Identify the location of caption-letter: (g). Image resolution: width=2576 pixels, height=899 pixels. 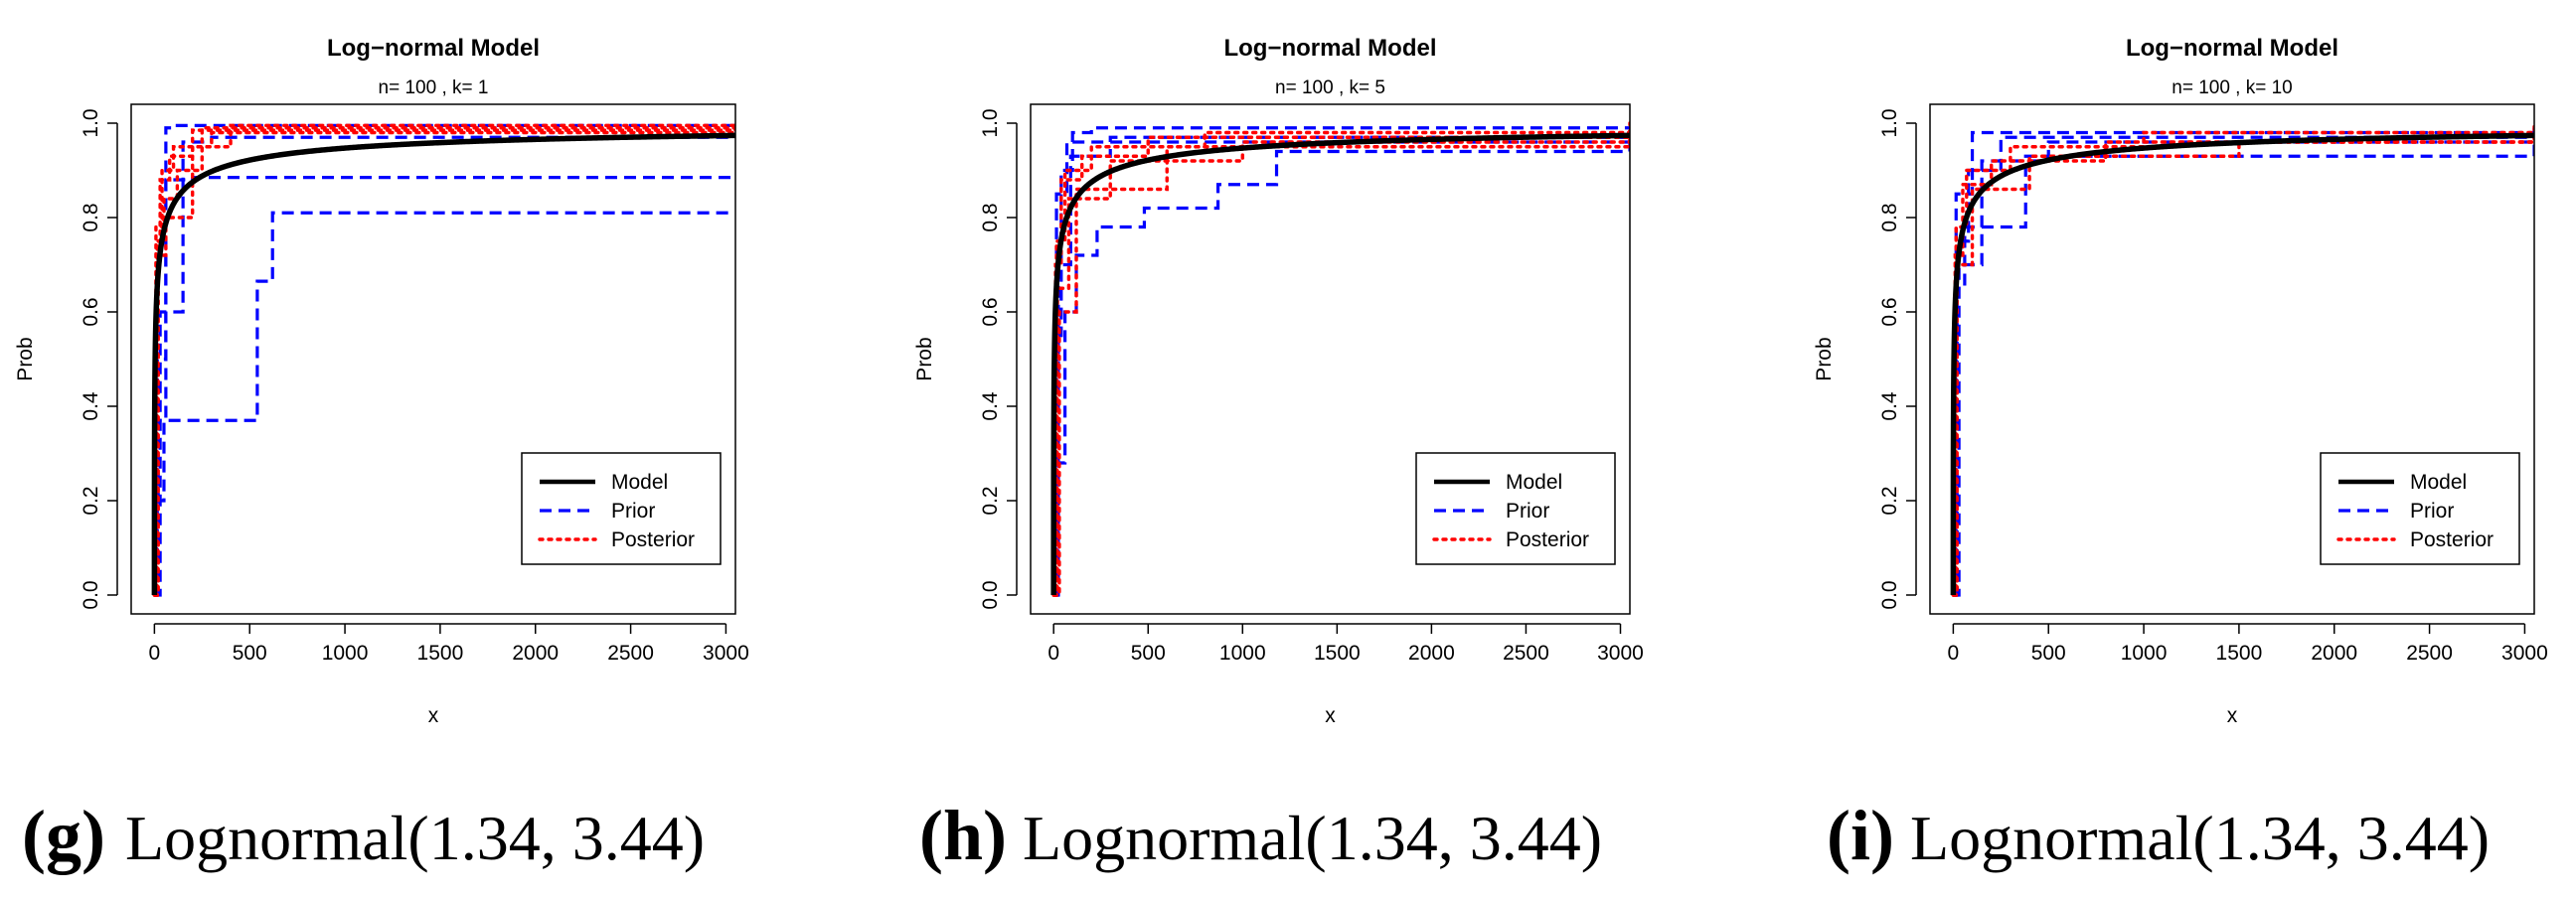
(63, 836).